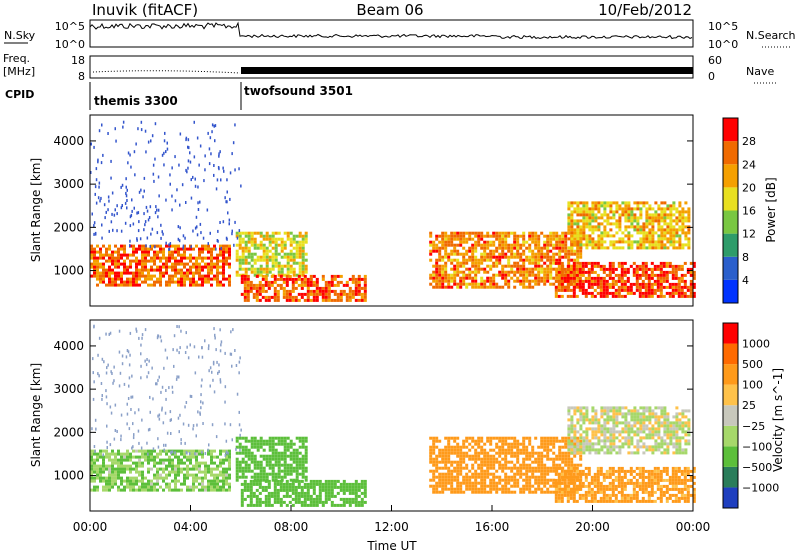  Describe the element at coordinates (298, 91) in the screenshot. I see `cpid-segment-twofsound: twofsound 3501` at that location.